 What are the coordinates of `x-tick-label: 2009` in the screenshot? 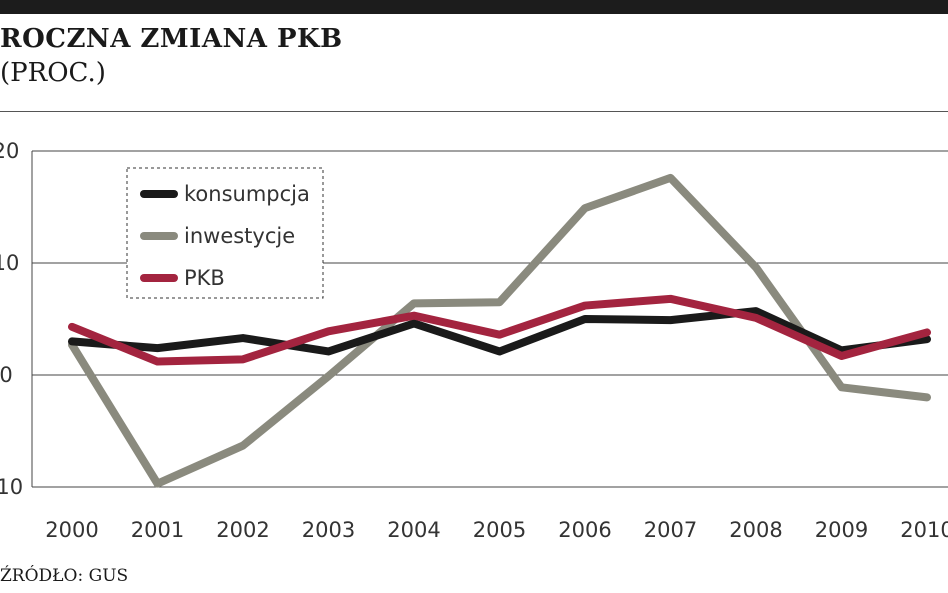 It's located at (841, 530).